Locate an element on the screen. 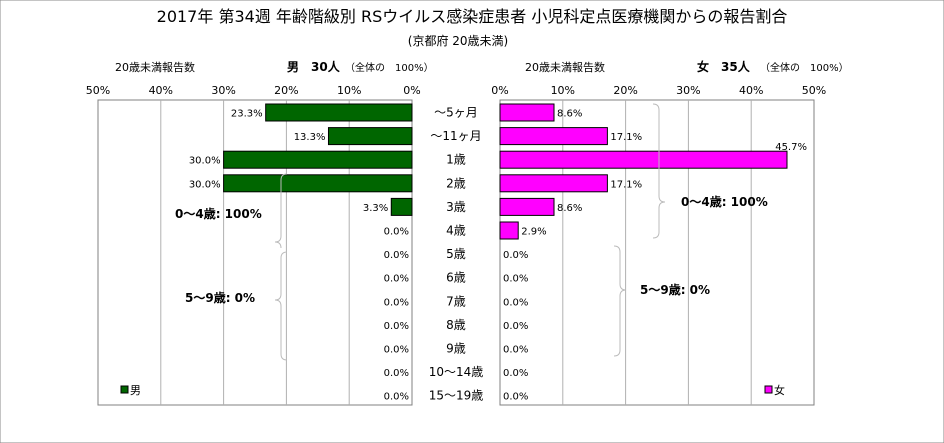 The image size is (944, 443). male-header-total: （全体の 100%） is located at coordinates (389, 67).